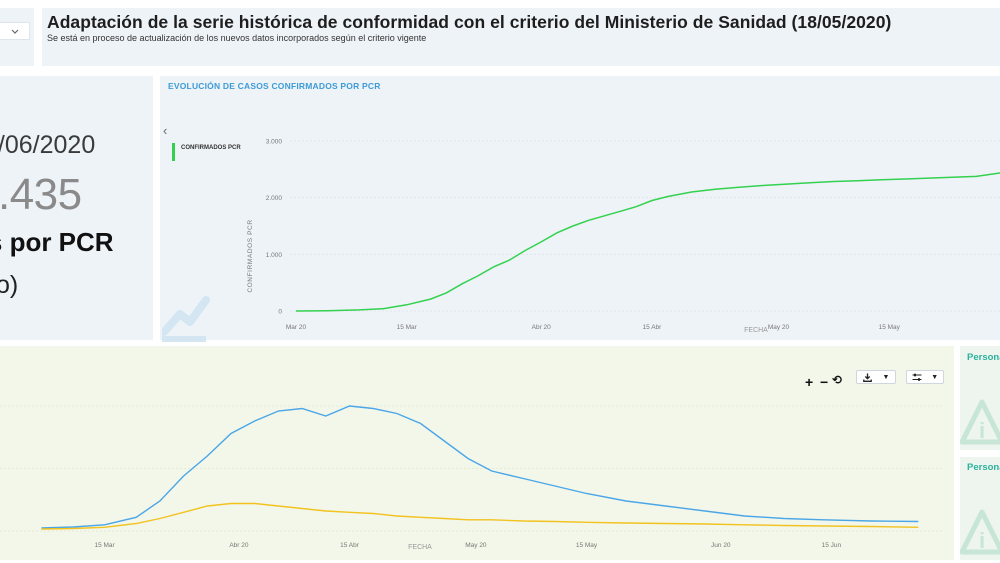 The image size is (1000, 563). I want to click on download-icon, so click(867, 377).